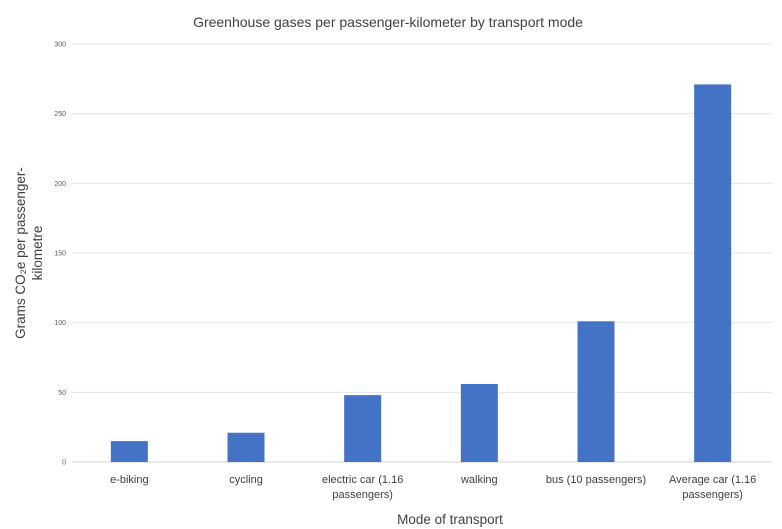 The height and width of the screenshot is (529, 782). What do you see at coordinates (362, 480) in the screenshot?
I see `x-tick-label-line: electric car (1.16` at bounding box center [362, 480].